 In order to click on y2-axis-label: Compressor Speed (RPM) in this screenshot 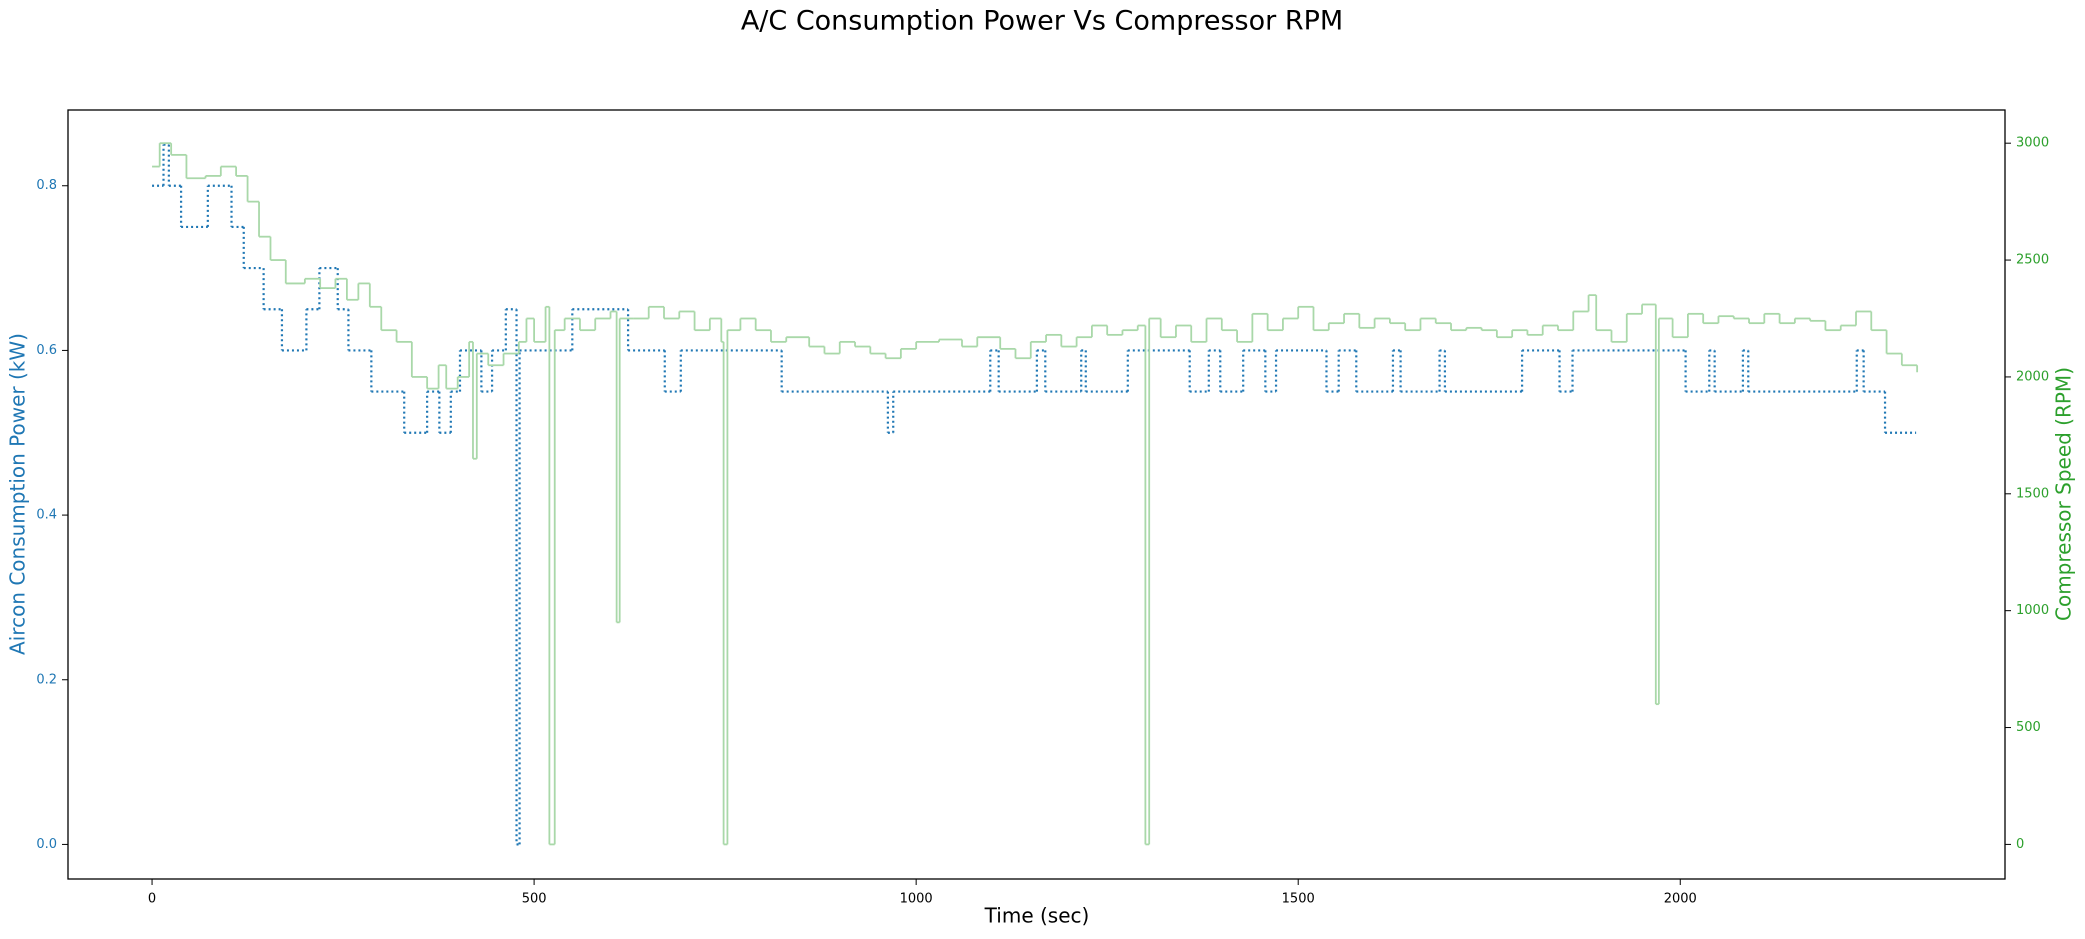, I will do `click(2064, 494)`.